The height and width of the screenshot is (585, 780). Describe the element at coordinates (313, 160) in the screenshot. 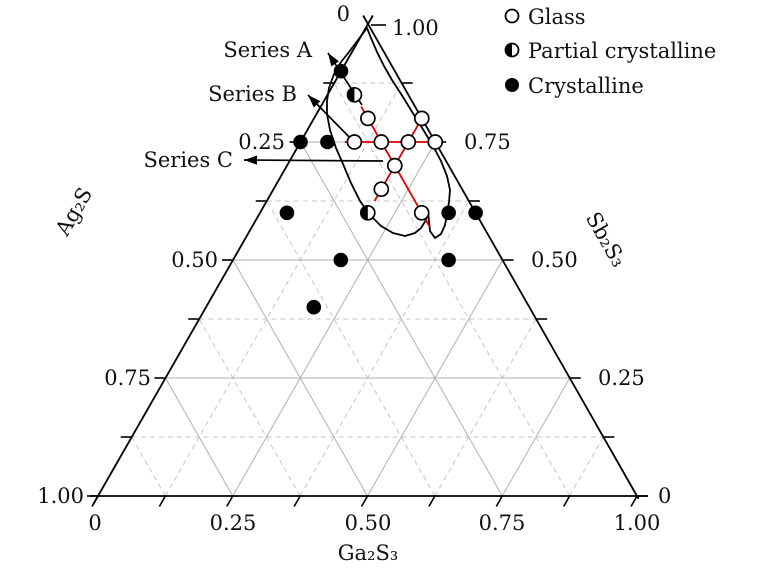

I see `series-c-arrow-shaft` at that location.